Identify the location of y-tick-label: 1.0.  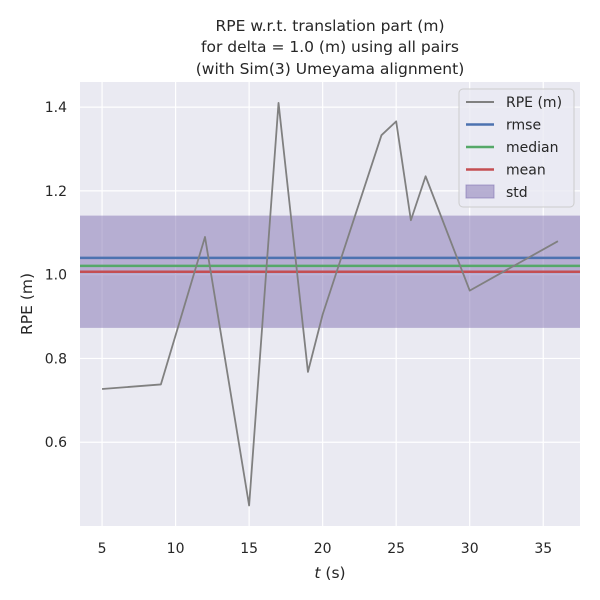
(56, 276).